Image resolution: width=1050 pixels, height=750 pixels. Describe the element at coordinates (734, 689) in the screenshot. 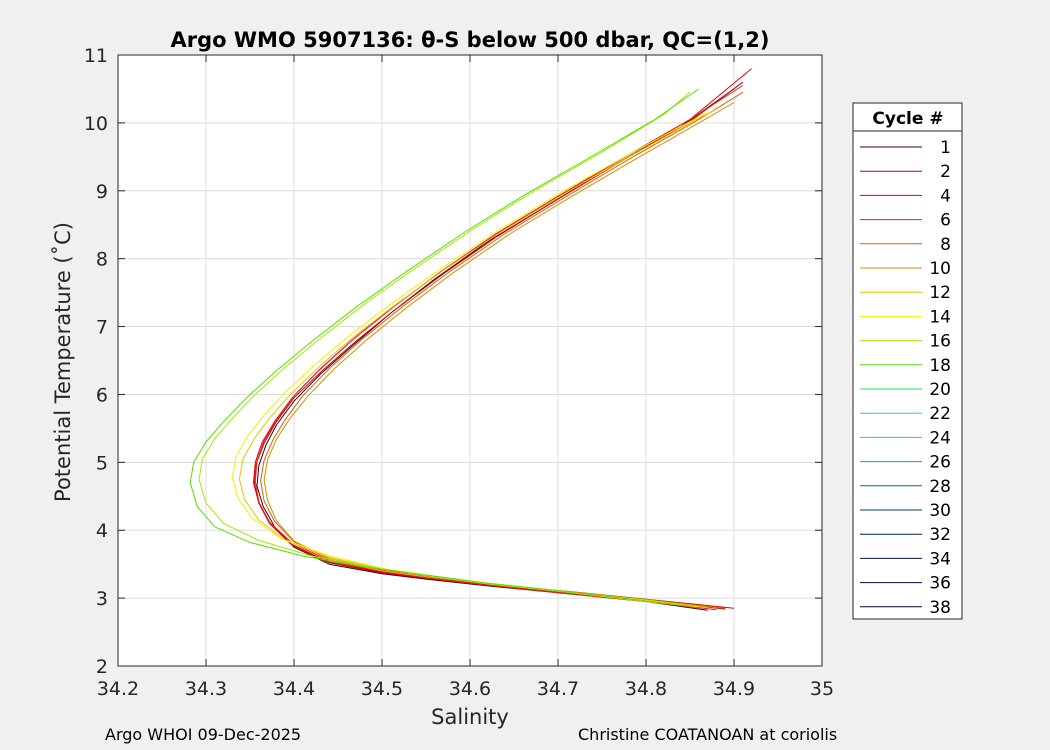

I see `x-tick-label: 34.9` at that location.